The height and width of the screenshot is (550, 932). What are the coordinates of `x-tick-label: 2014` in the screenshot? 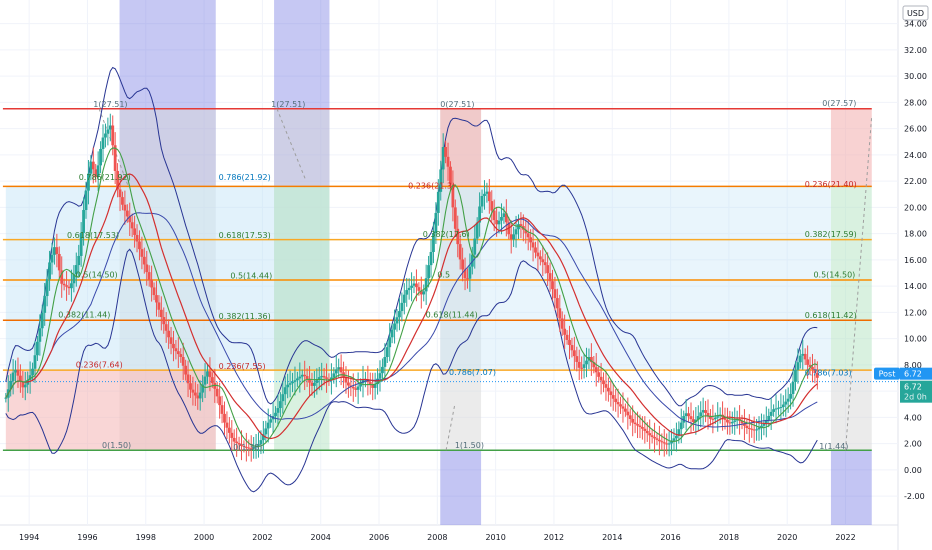 It's located at (612, 537).